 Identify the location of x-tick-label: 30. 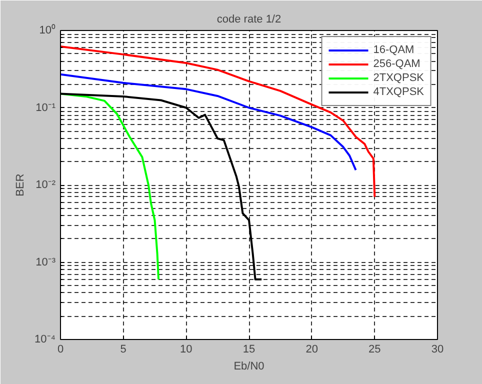
(437, 350).